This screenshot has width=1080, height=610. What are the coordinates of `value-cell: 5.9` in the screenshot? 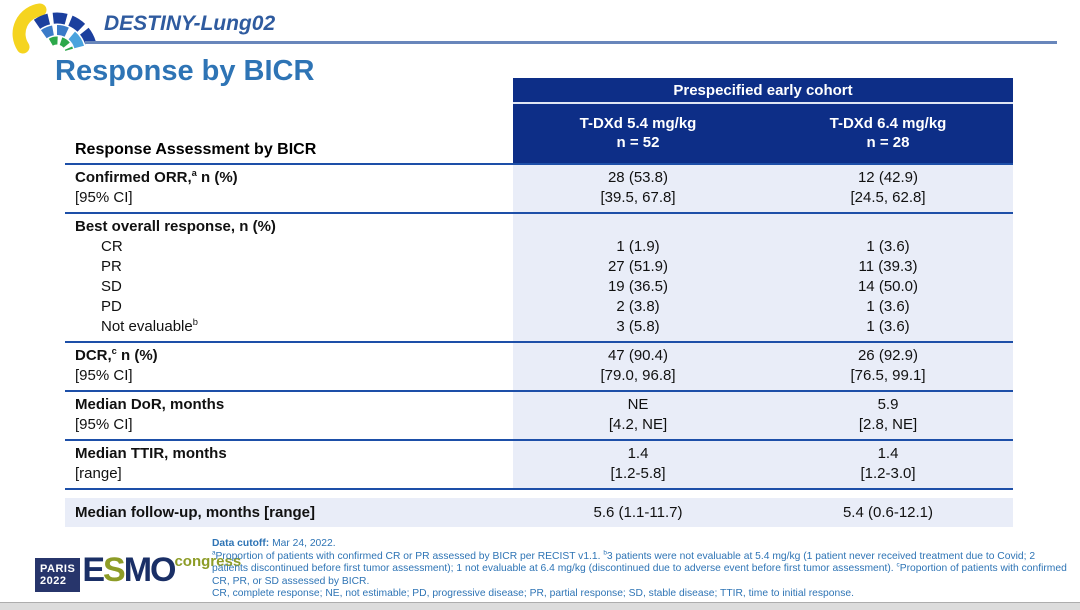 It's located at (888, 404).